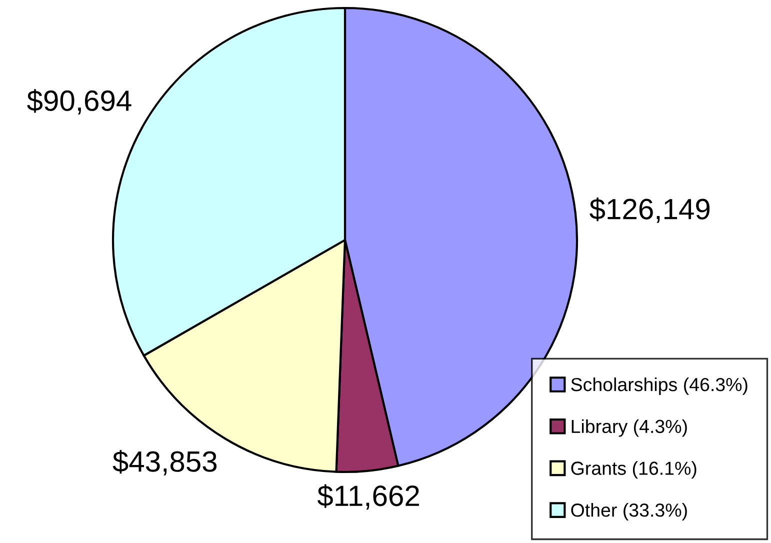 The width and height of the screenshot is (771, 543). Describe the element at coordinates (164, 463) in the screenshot. I see `data-label: $43,853` at that location.